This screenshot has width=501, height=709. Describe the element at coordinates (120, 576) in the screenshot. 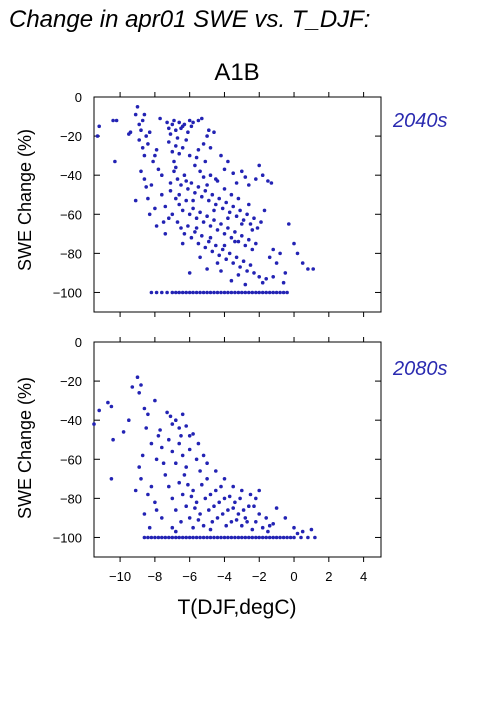

I see `x-tick-label: −10` at that location.